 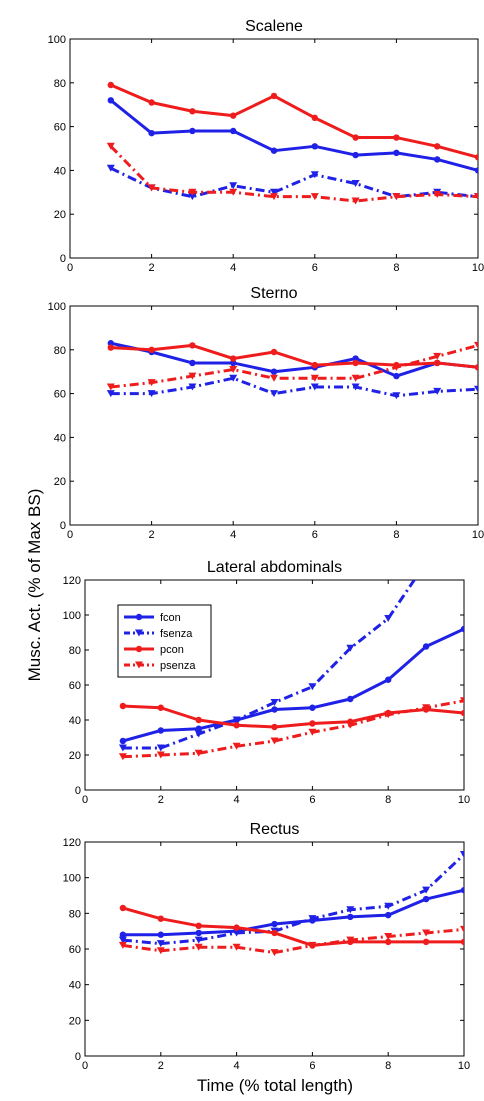 I want to click on y-tick-label: 80, so click(x=60, y=351).